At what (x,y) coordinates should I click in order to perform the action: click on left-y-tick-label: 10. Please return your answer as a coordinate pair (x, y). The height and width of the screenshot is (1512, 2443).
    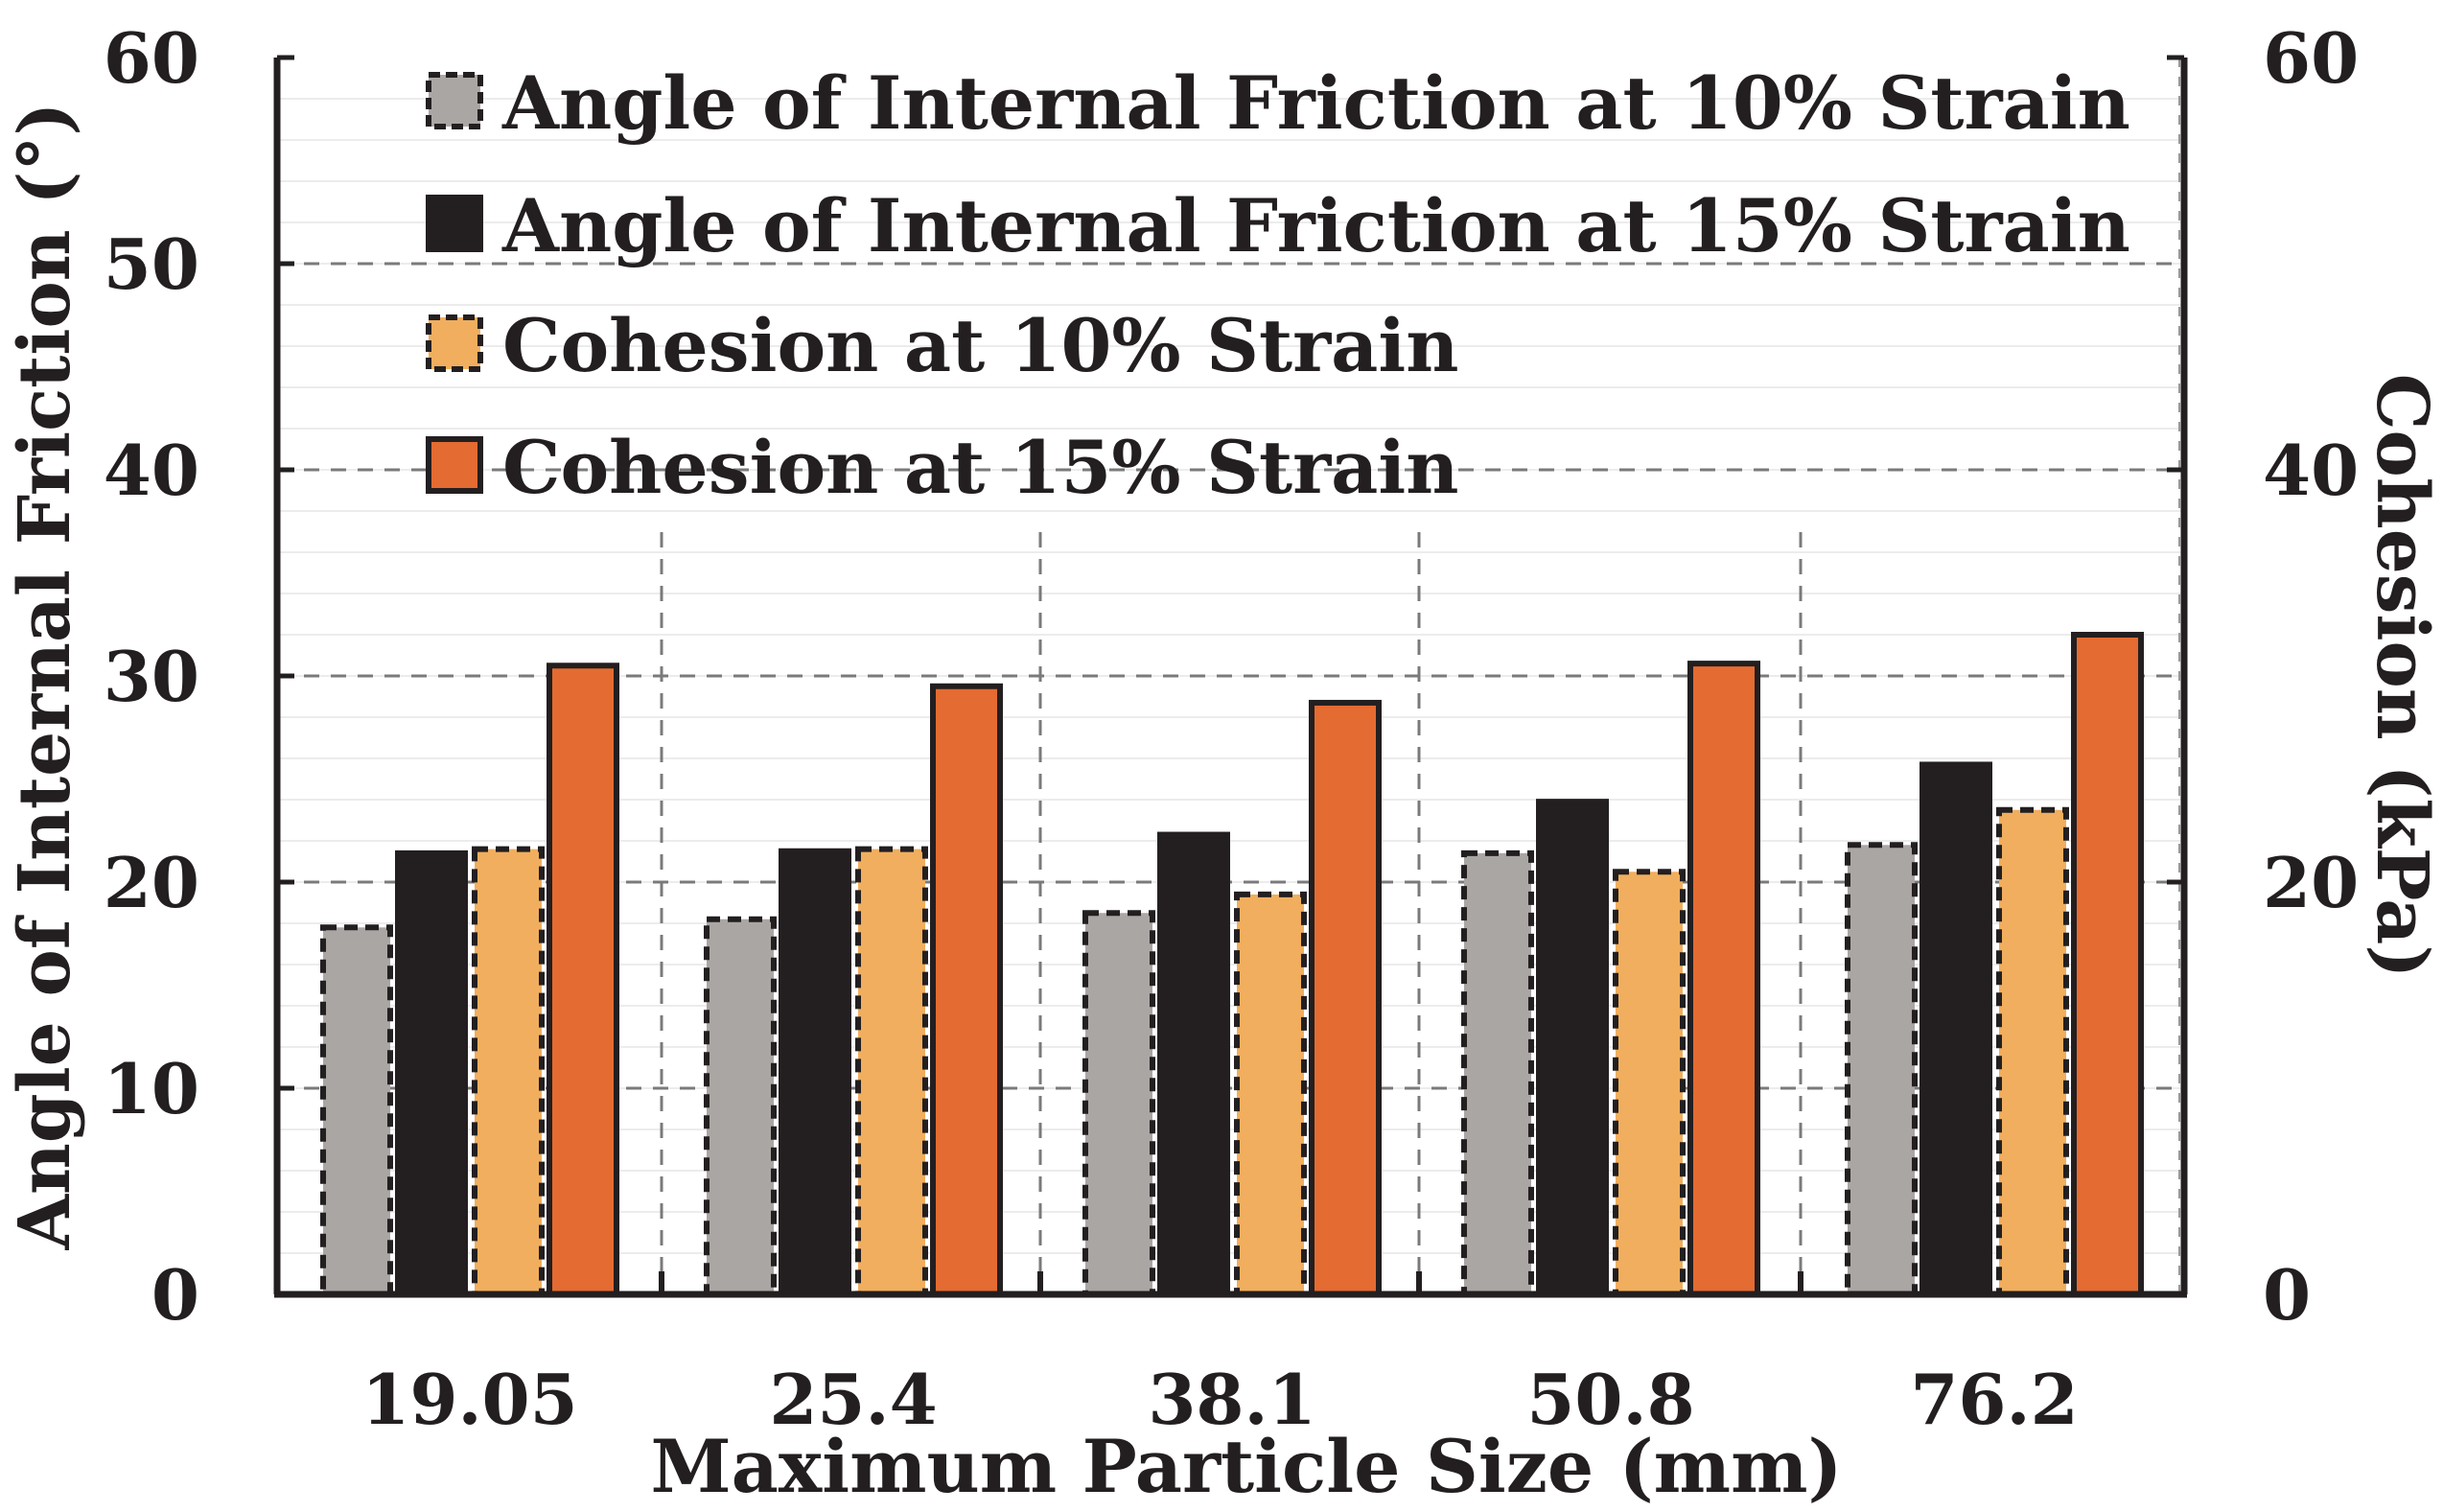
    Looking at the image, I should click on (151, 1088).